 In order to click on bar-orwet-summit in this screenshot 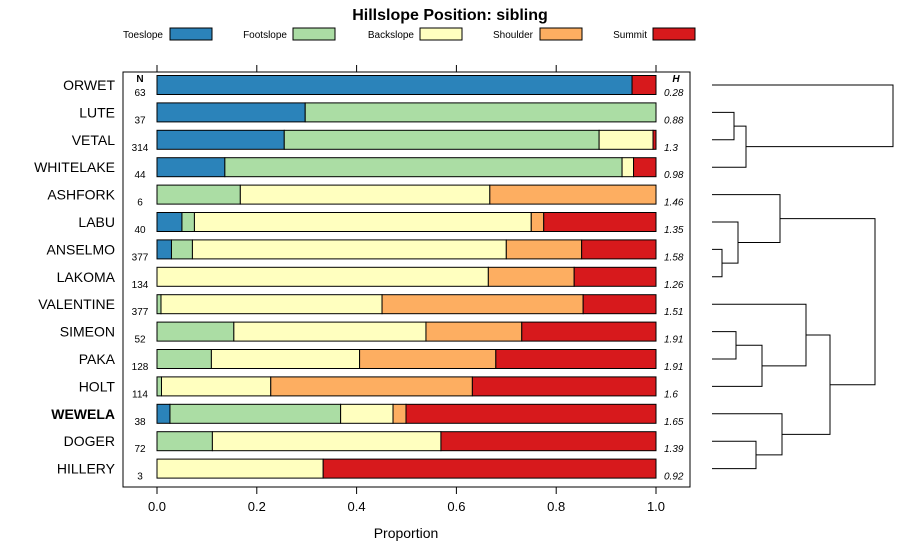, I will do `click(644, 85)`.